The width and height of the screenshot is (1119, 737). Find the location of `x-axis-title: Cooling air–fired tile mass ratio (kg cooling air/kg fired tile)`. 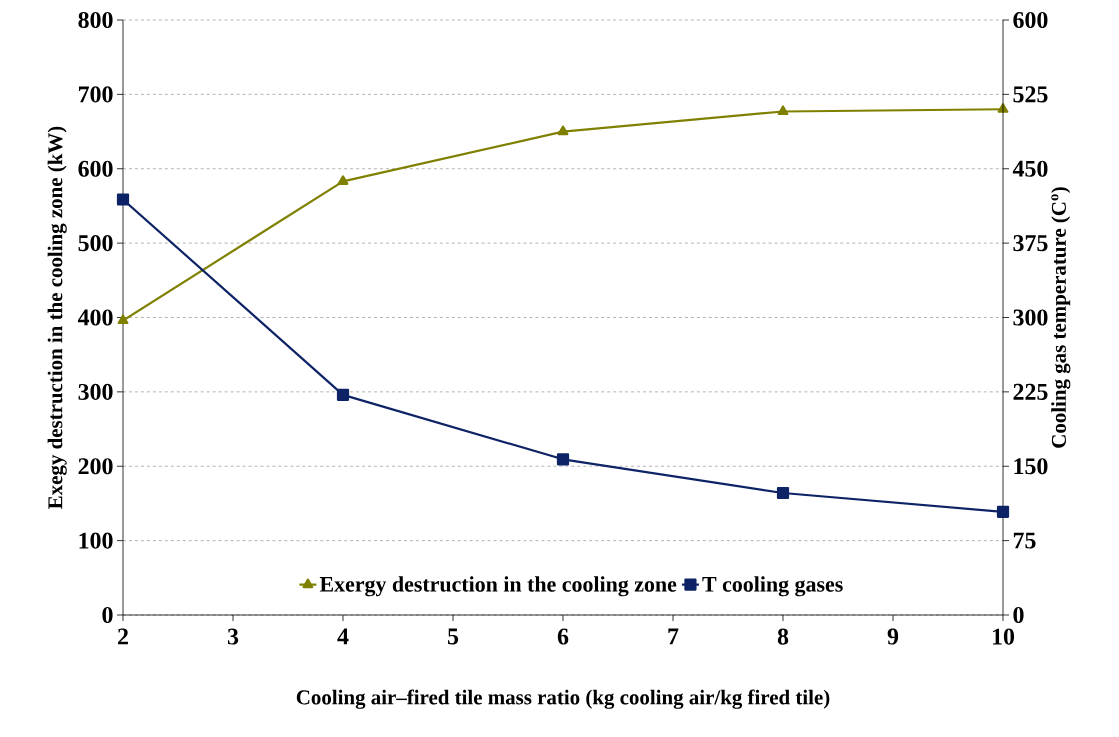

x-axis-title: Cooling air–fired tile mass ratio (kg cooling air/kg fired tile) is located at coordinates (563, 699).